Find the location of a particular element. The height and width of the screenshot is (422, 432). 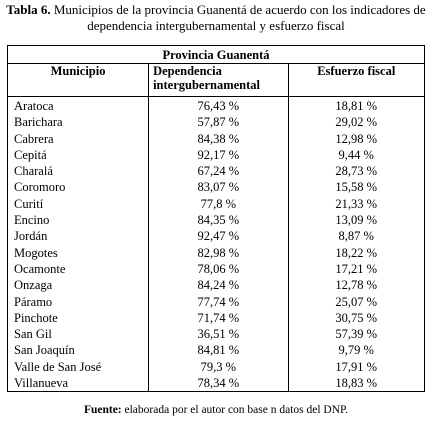

value-cell: 76,43 % is located at coordinates (218, 105).